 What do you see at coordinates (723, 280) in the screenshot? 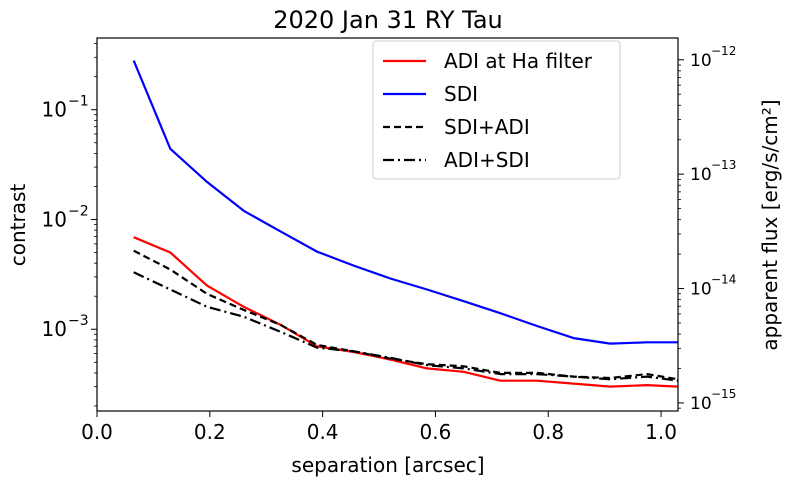
I see `y2-tick-exponent: −14` at bounding box center [723, 280].